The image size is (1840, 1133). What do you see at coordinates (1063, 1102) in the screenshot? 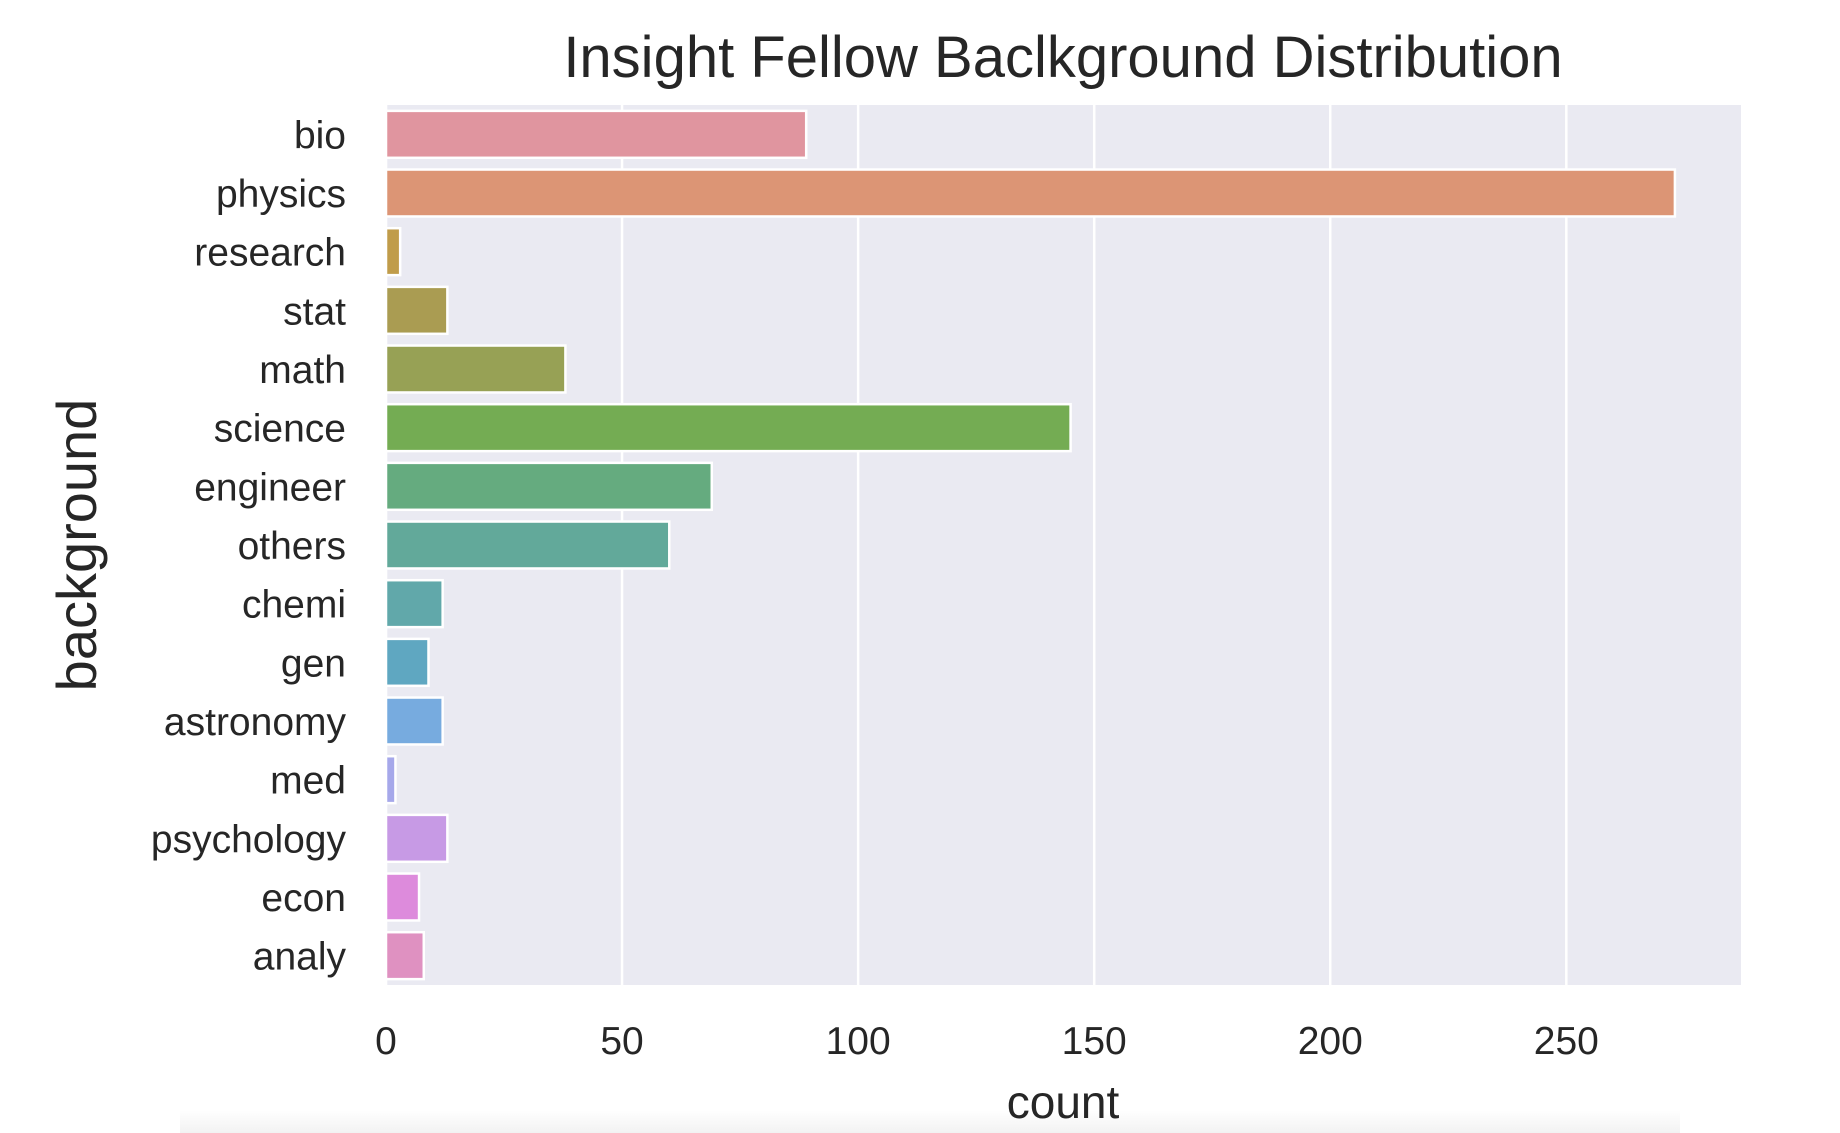
I see `x-axis-label: count` at bounding box center [1063, 1102].